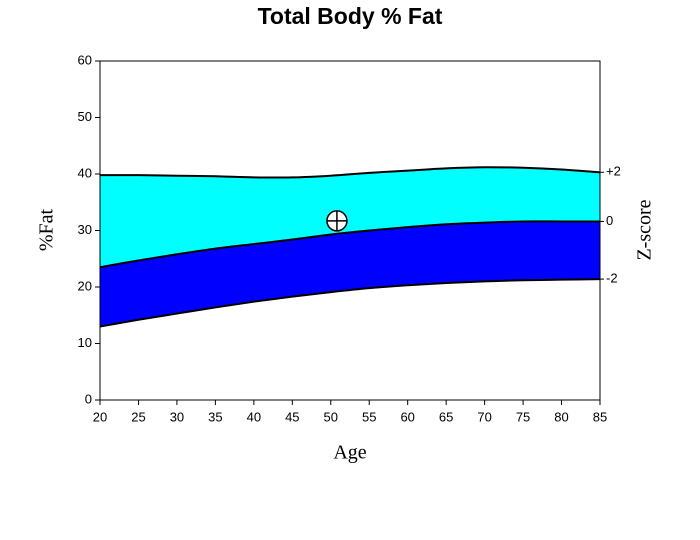 This screenshot has height=540, width=700. I want to click on x-tick-label: 30, so click(177, 416).